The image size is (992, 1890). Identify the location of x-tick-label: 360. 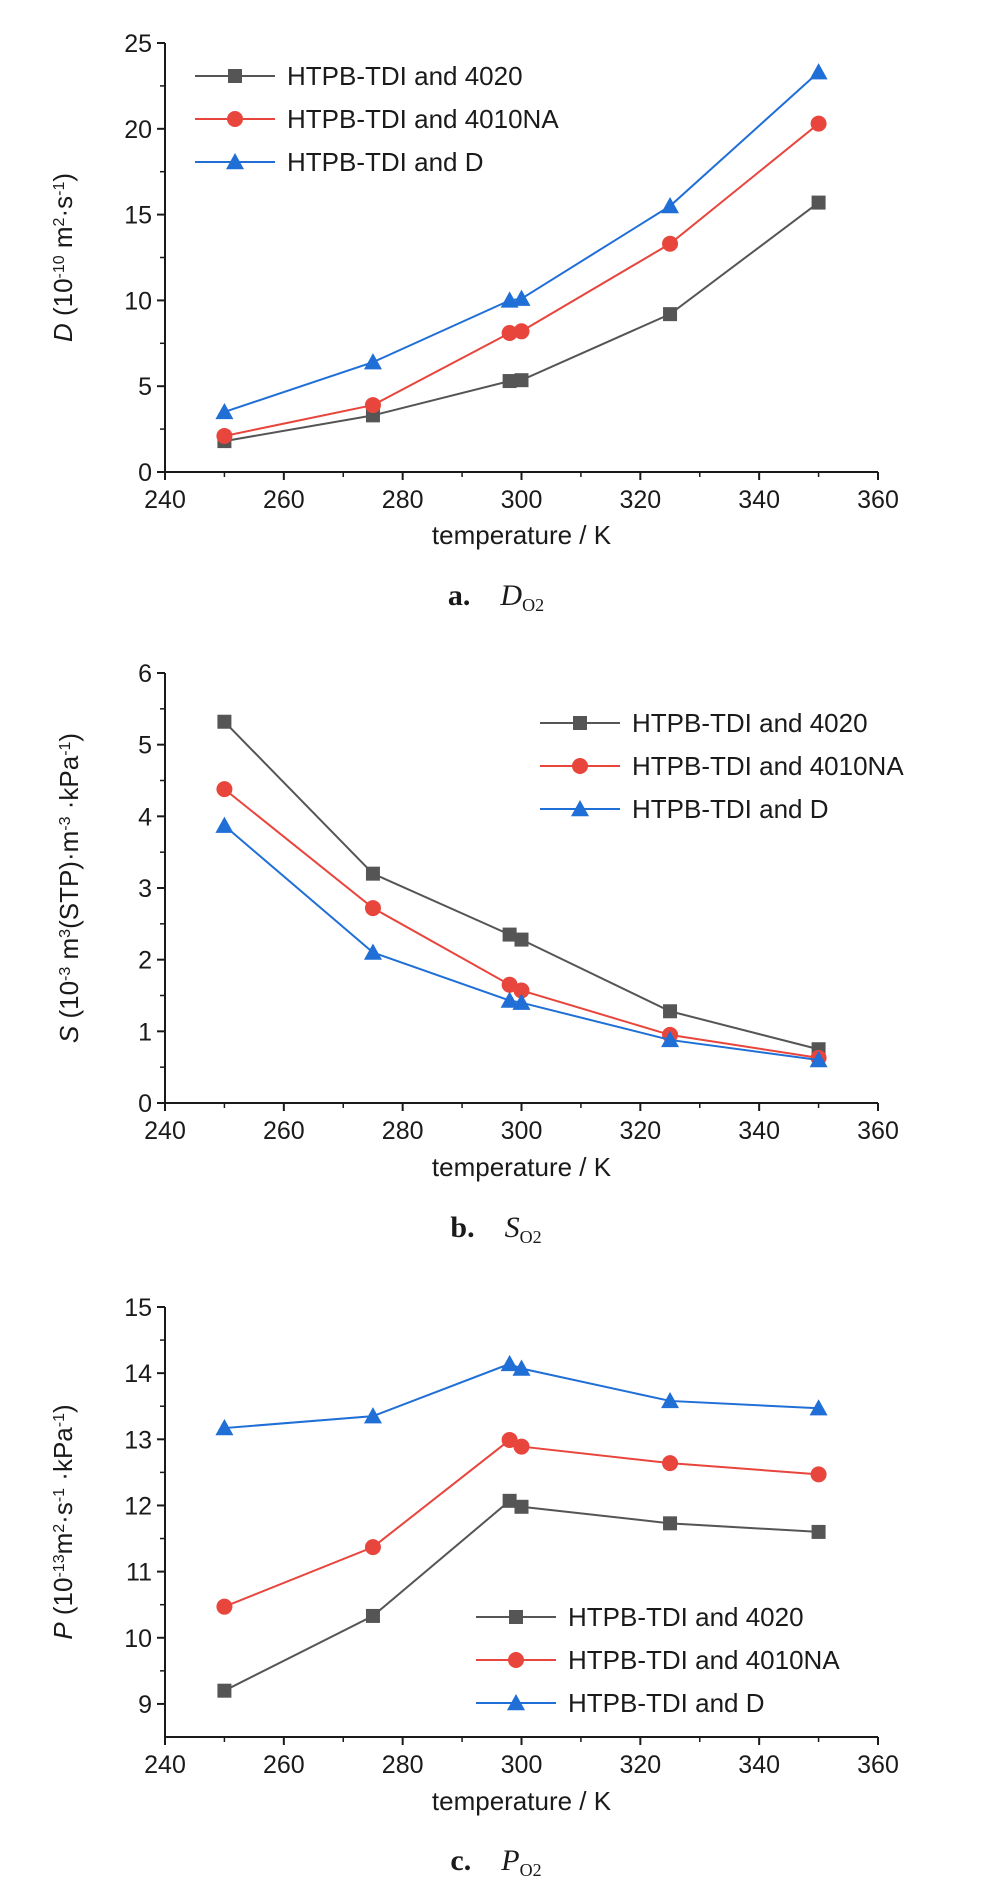
(878, 500).